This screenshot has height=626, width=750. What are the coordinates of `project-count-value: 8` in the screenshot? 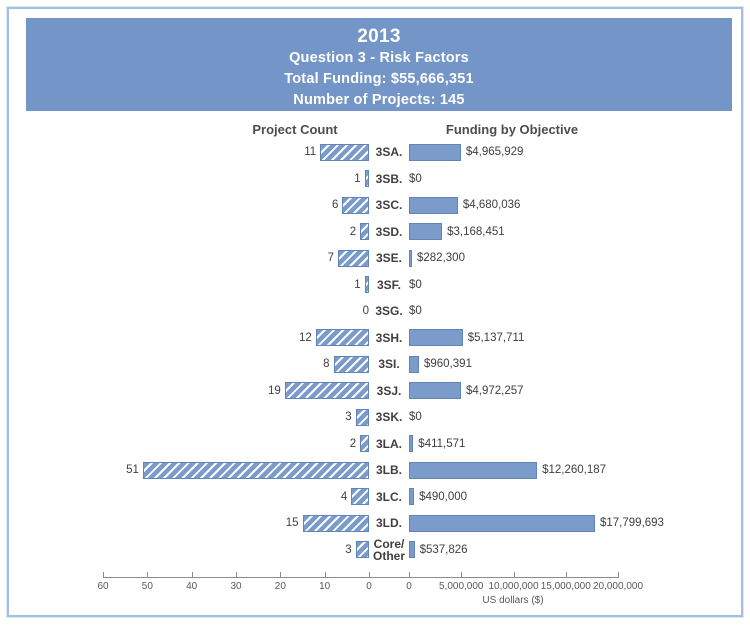 It's located at (326, 364).